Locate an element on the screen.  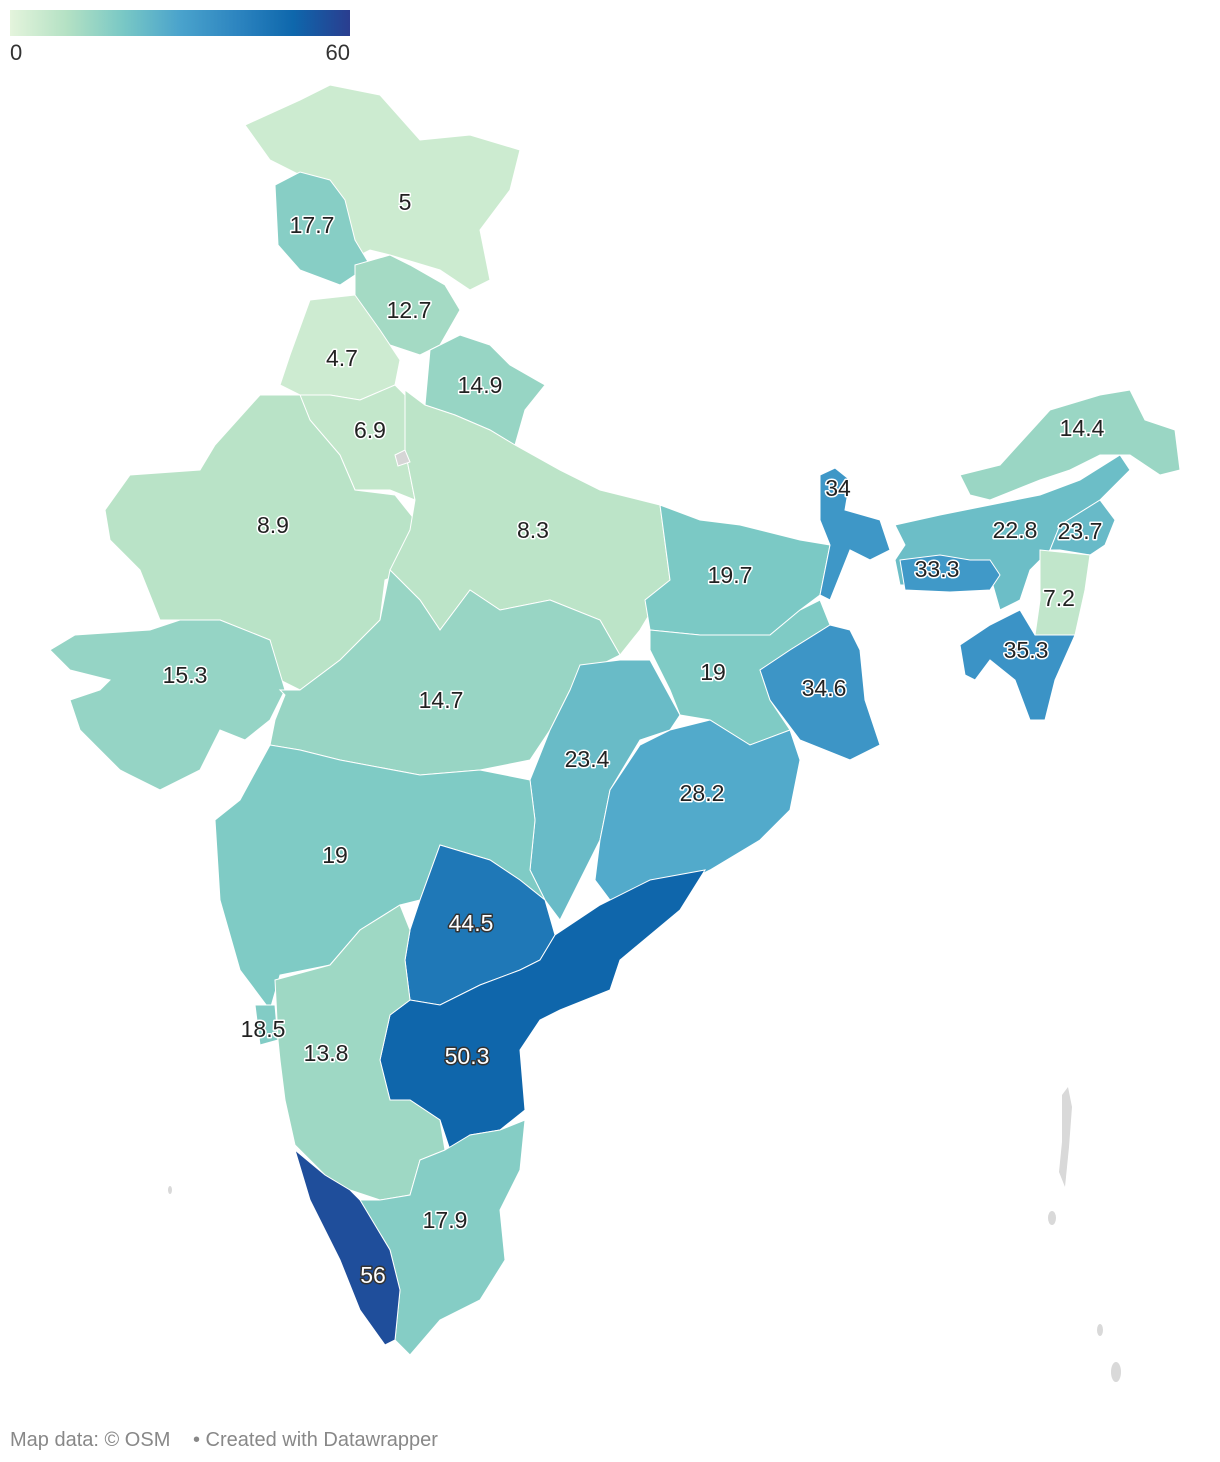
region-label: 34.6 is located at coordinates (824, 688).